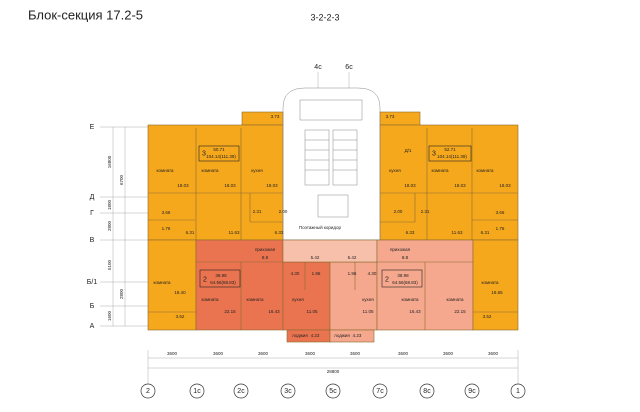  Describe the element at coordinates (92, 213) in the screenshot. I see `axis-label: Г` at that location.